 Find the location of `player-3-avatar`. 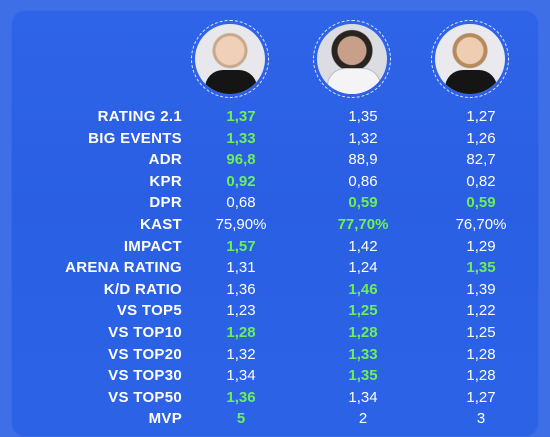

player-3-avatar is located at coordinates (470, 59).